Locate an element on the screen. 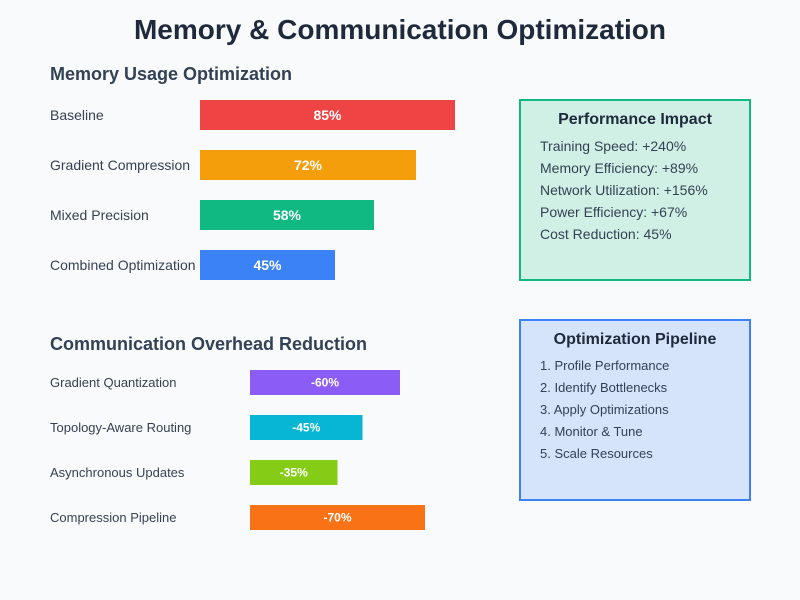 The height and width of the screenshot is (600, 800). optimization-pipeline-title: Optimization Pipeline is located at coordinates (635, 339).